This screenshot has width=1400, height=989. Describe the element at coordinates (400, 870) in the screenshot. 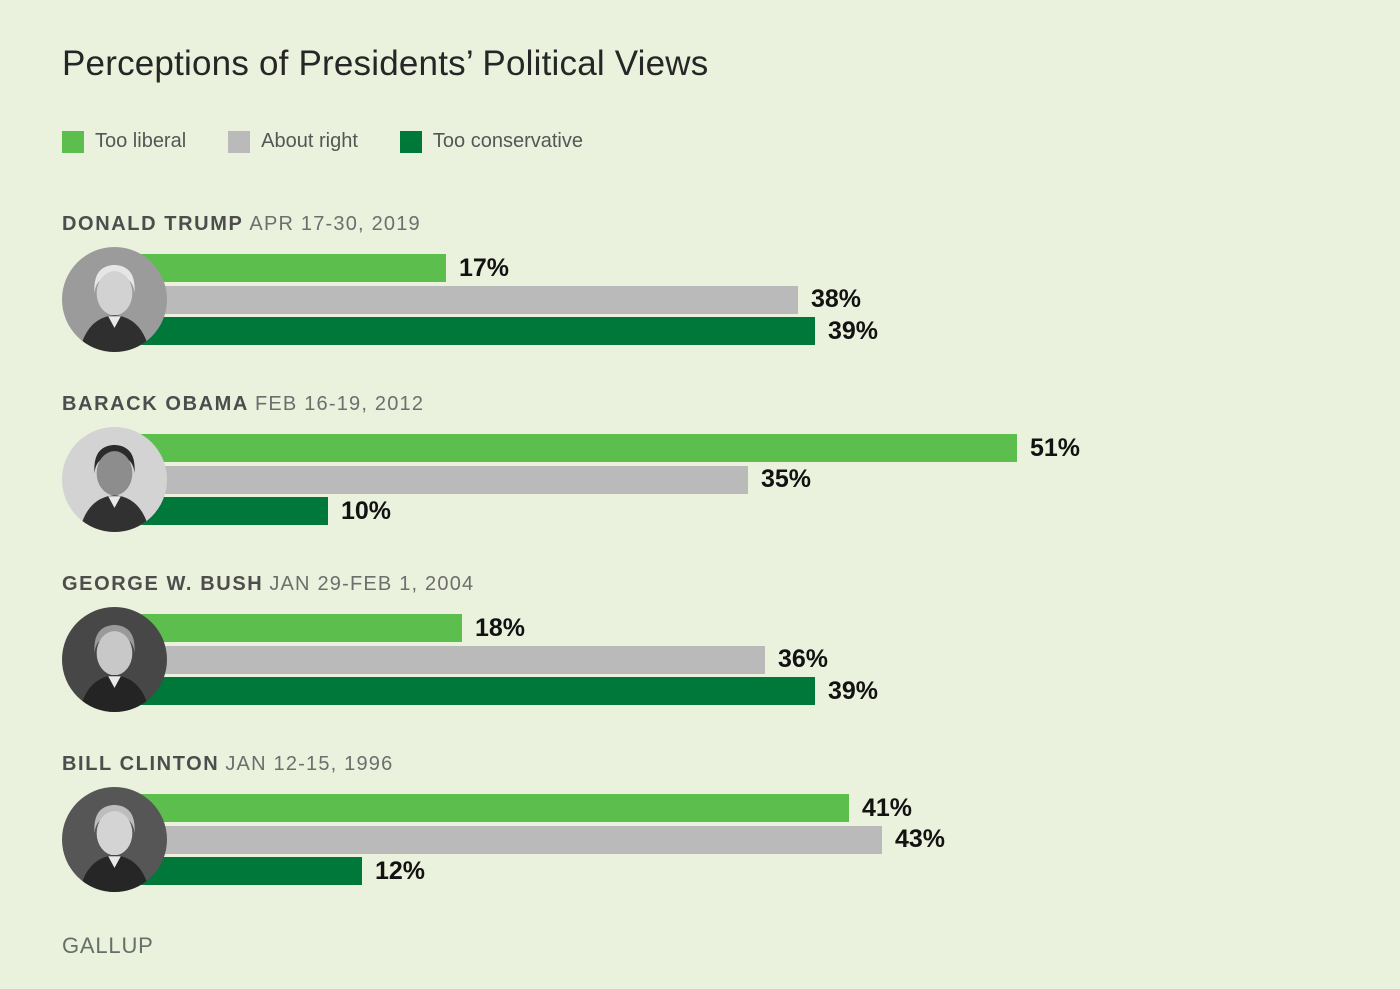

I see `bar-value-label: 12%` at that location.